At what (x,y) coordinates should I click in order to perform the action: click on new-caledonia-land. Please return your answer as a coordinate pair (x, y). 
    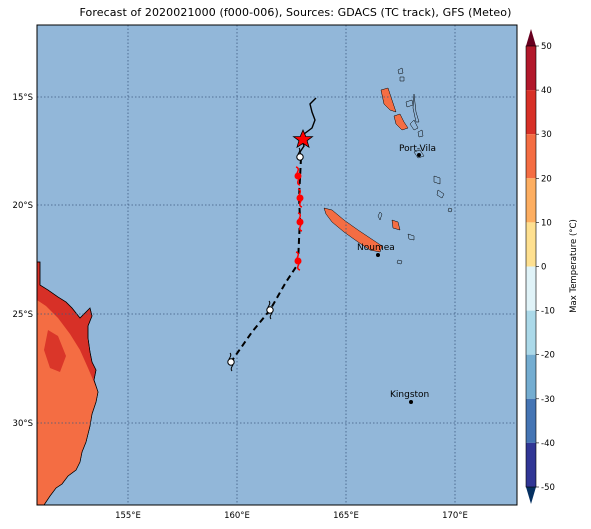
    Looking at the image, I should click on (369, 236).